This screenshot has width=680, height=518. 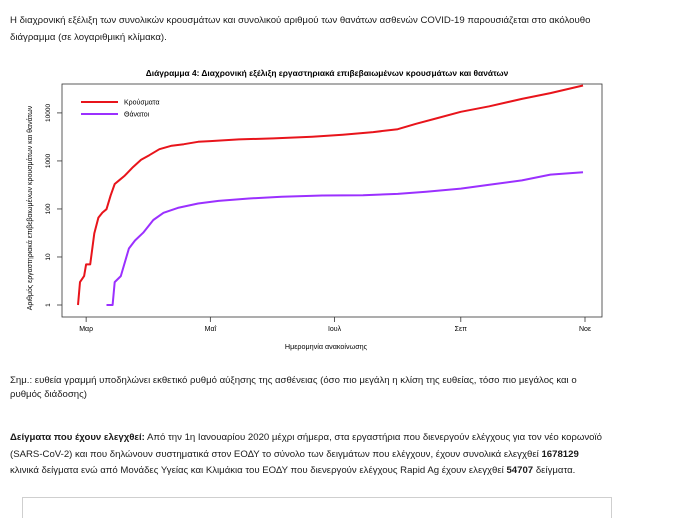 I want to click on samples-heading: Δείγματα που έχουν ελεγχθεί:, so click(x=77, y=437).